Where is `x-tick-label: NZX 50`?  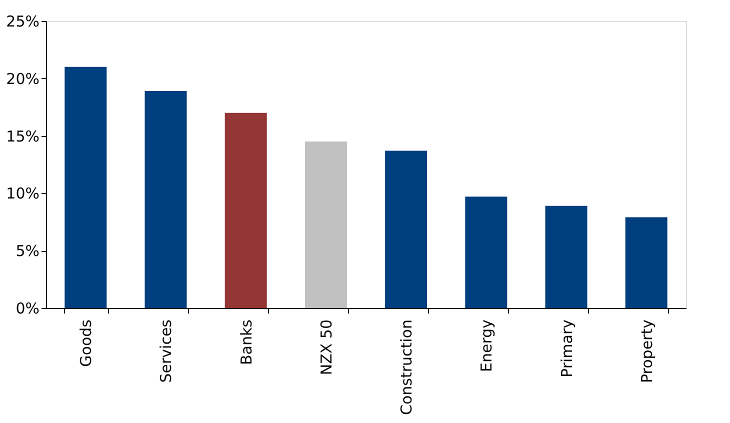
x-tick-label: NZX 50 is located at coordinates (326, 348).